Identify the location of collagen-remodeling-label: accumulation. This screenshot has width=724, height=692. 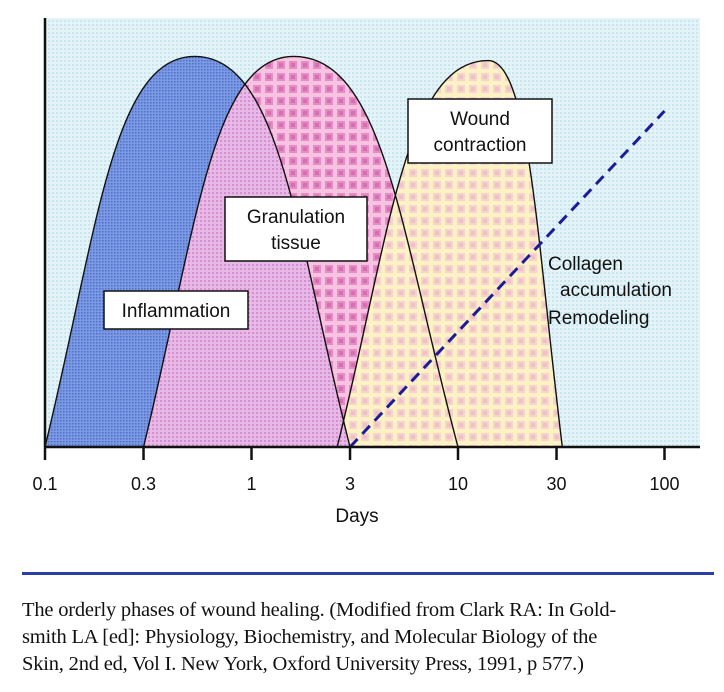
(616, 290).